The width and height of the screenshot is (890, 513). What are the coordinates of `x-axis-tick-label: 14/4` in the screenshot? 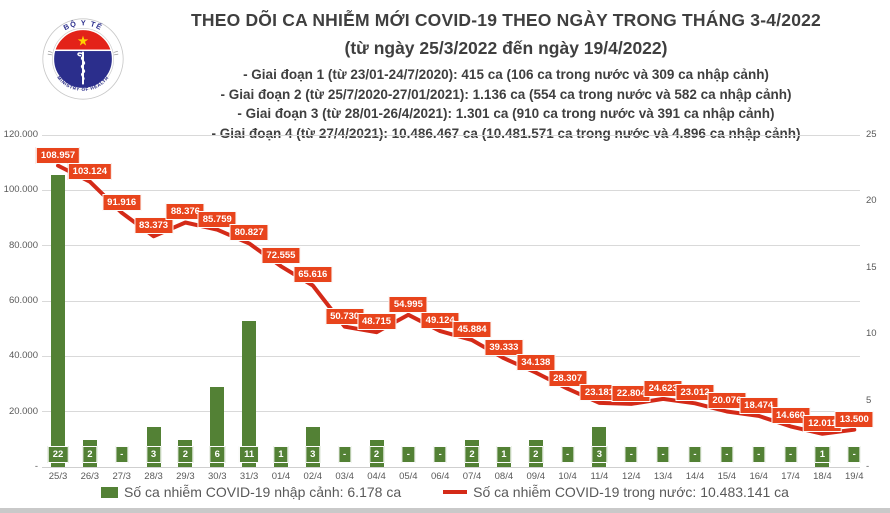 It's located at (695, 476).